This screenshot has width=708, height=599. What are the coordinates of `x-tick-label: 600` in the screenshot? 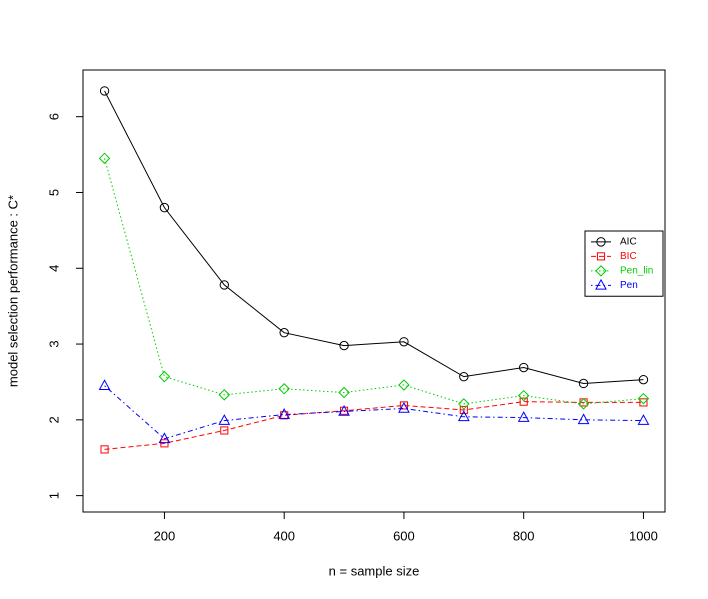 It's located at (404, 535).